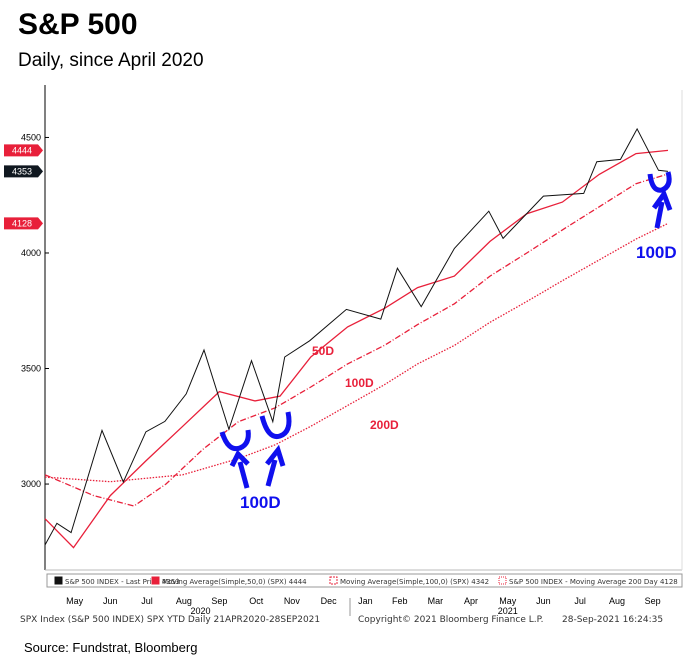 The height and width of the screenshot is (664, 686). I want to click on legend-box, so click(364, 580).